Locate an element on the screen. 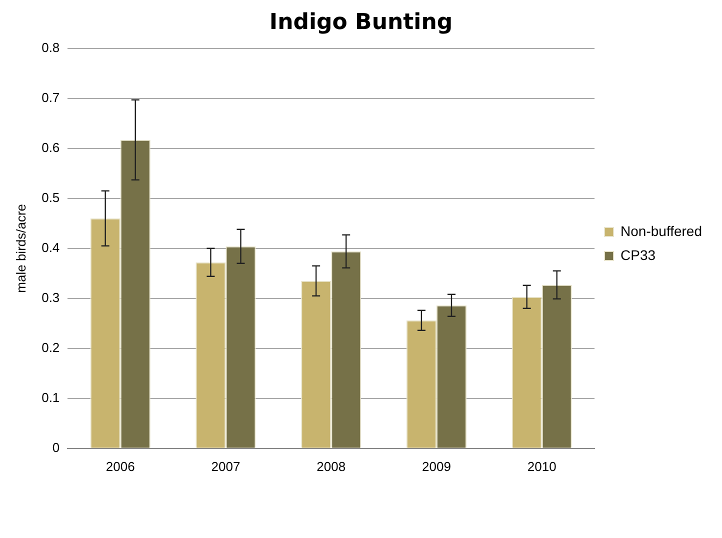  y-tick-label: 0 is located at coordinates (56, 447).